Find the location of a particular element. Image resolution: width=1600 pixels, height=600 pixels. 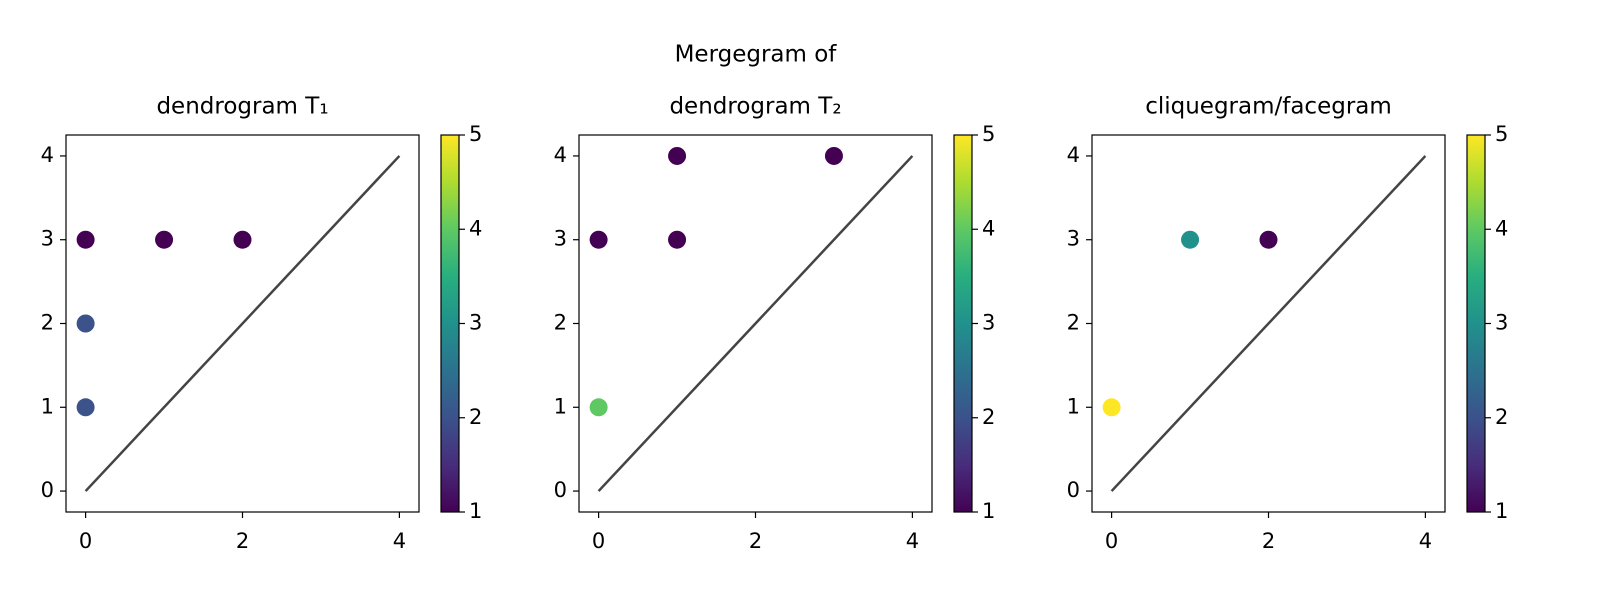

chart-title: Mergegram of is located at coordinates (756, 55).